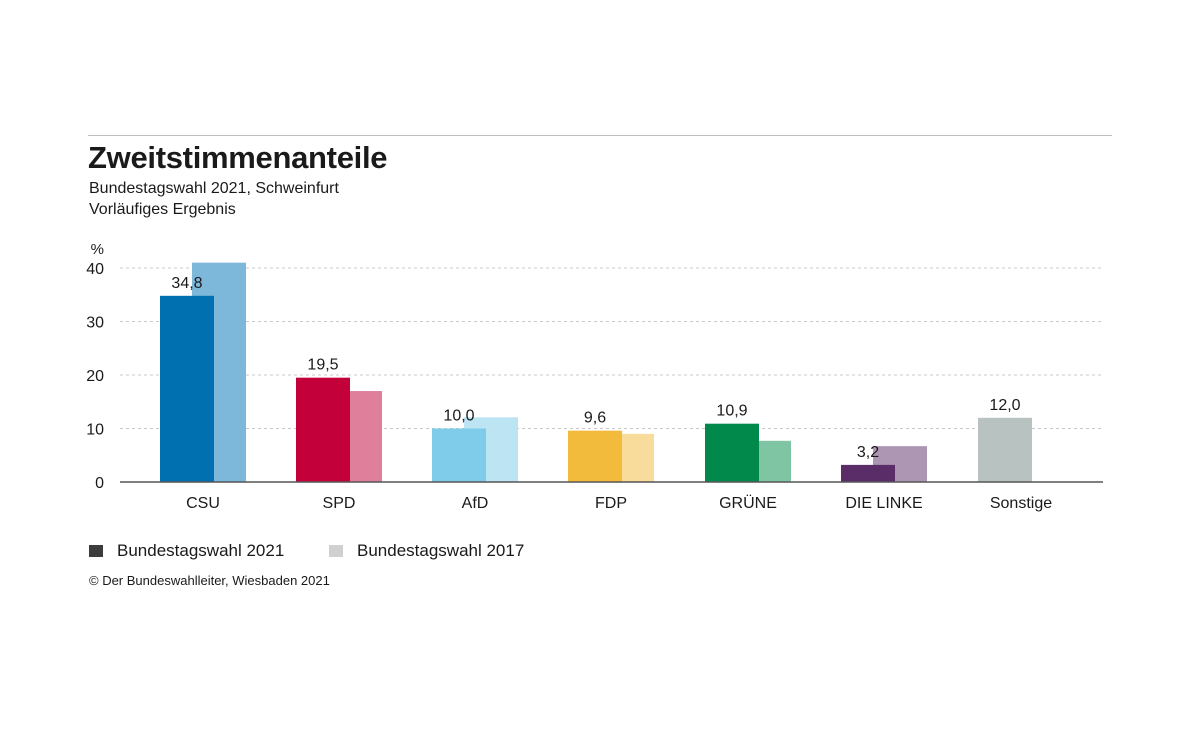 This screenshot has height=750, width=1200. Describe the element at coordinates (95, 269) in the screenshot. I see `y-tick-label: 40` at that location.